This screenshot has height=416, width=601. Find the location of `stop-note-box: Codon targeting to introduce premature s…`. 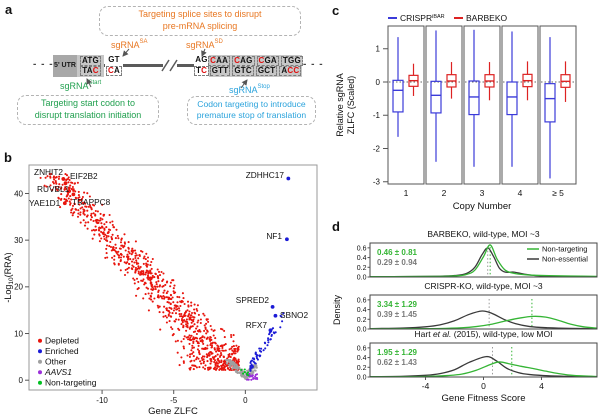

stop-note-box: Codon targeting to introduce premature s… is located at coordinates (251, 110).